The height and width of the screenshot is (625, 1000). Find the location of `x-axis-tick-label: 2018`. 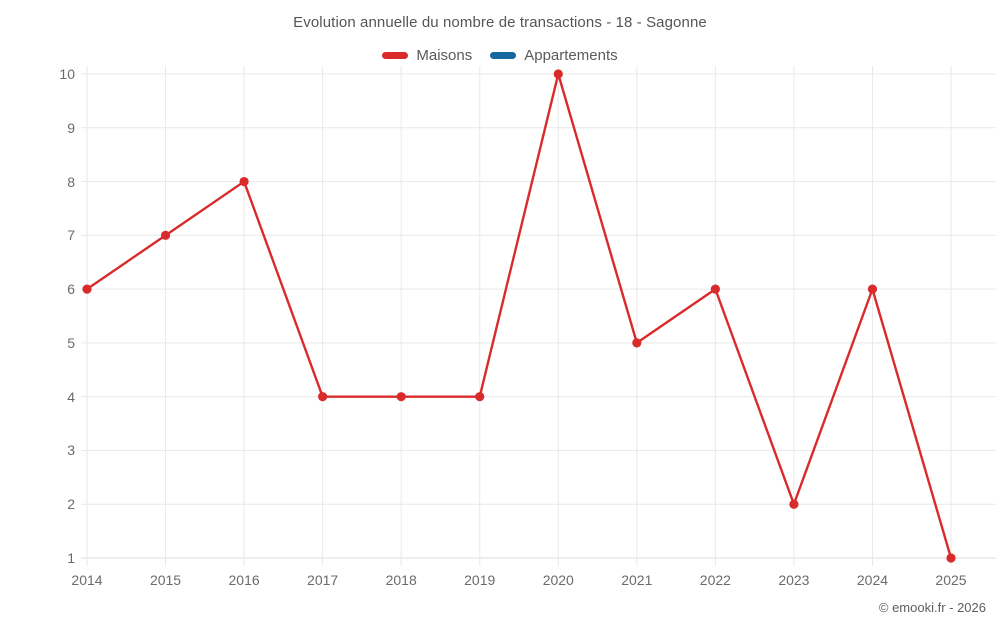

x-axis-tick-label: 2018 is located at coordinates (401, 580).